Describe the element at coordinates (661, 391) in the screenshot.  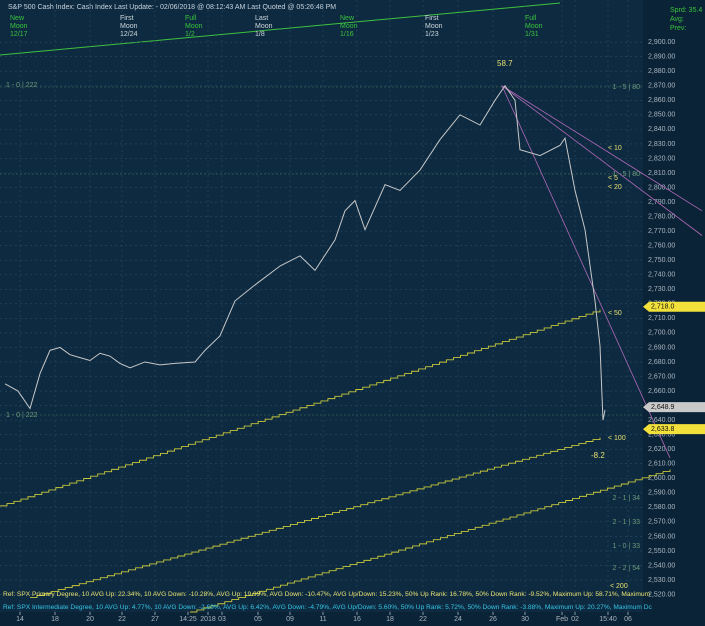
I see `y-tick-label: 2,660.00` at that location.